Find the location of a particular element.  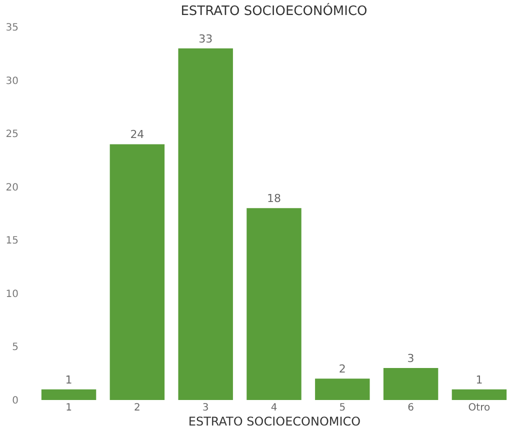

y-tick-label: 35 is located at coordinates (12, 28).